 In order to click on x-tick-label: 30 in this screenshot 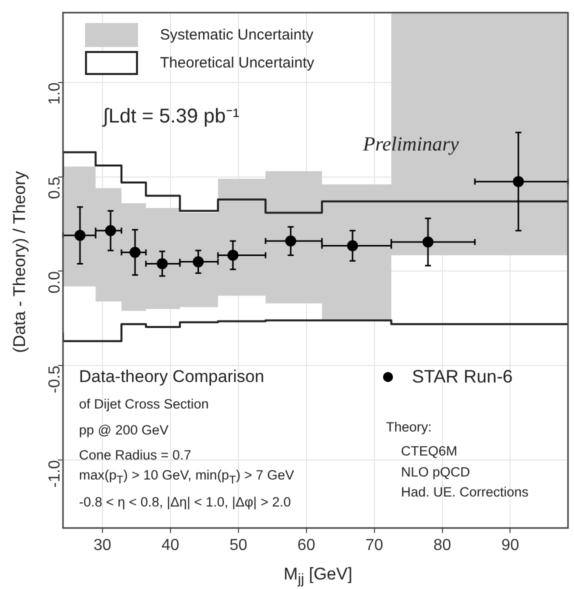, I will do `click(103, 545)`.